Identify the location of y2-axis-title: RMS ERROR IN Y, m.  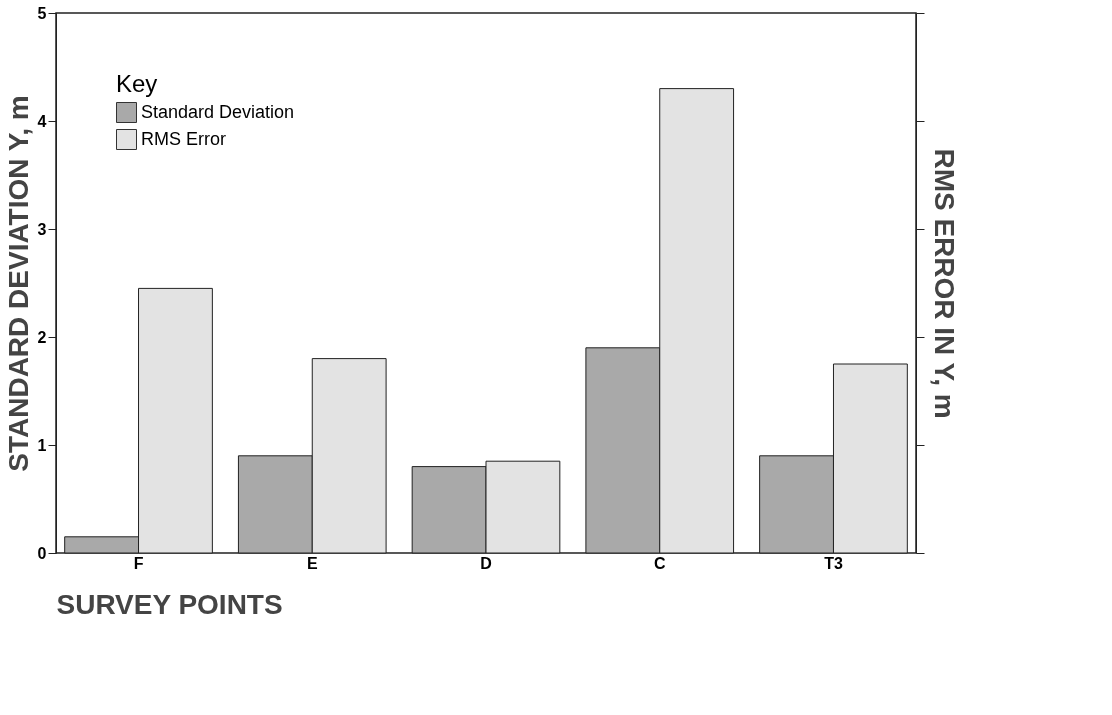
(944, 283).